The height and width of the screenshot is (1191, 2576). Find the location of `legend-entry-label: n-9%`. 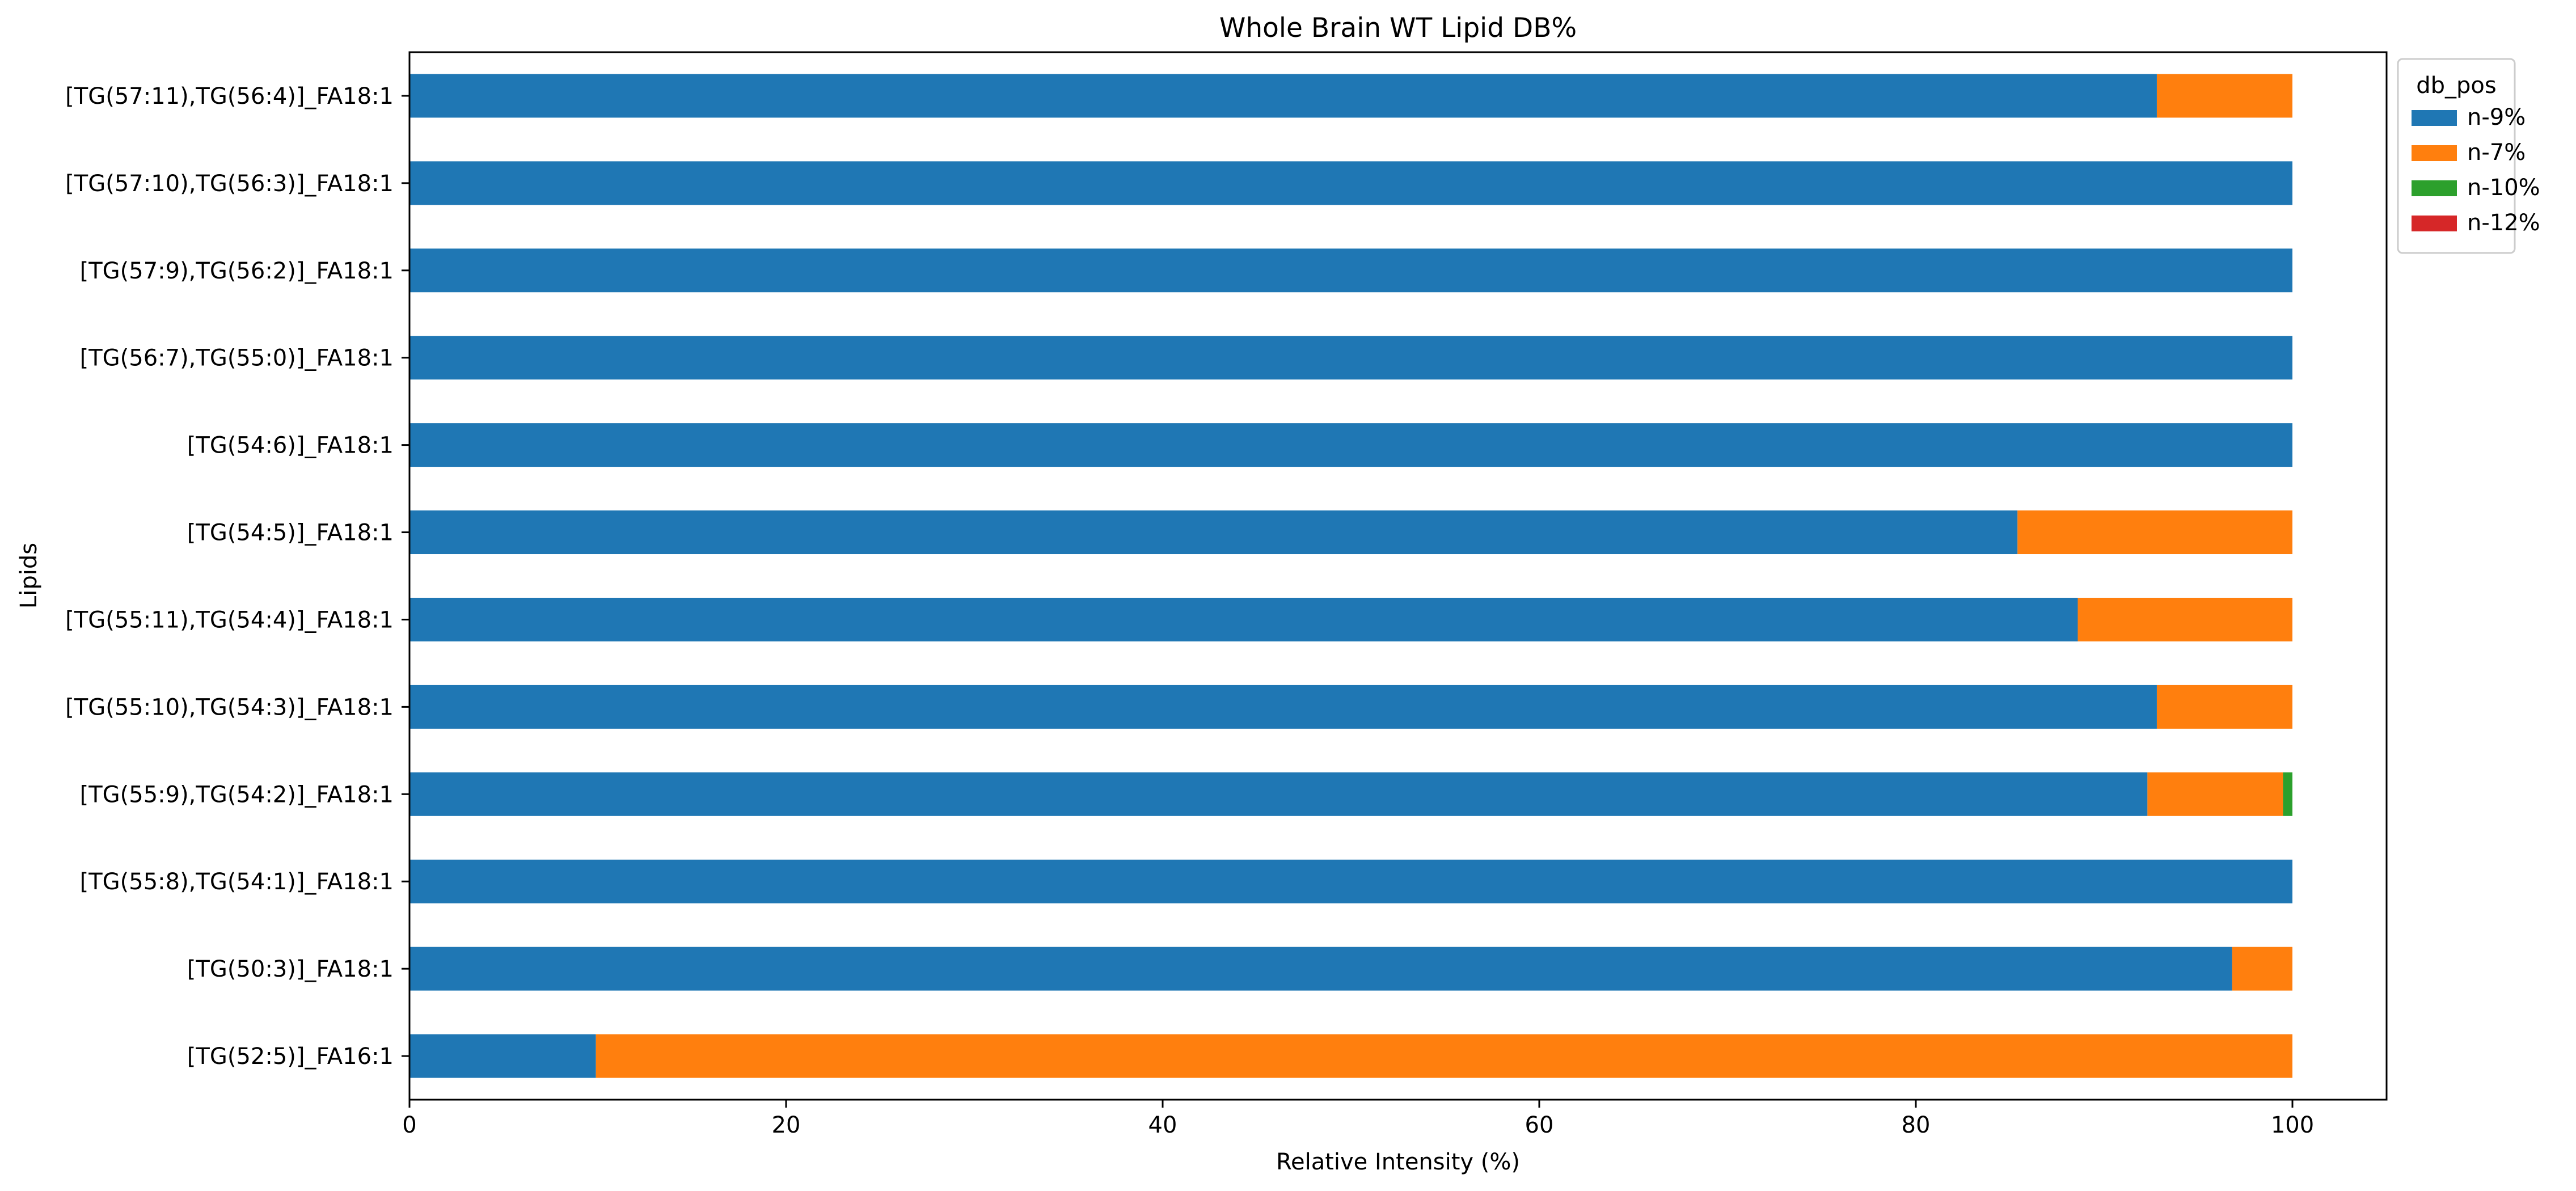

legend-entry-label: n-9% is located at coordinates (2496, 117).